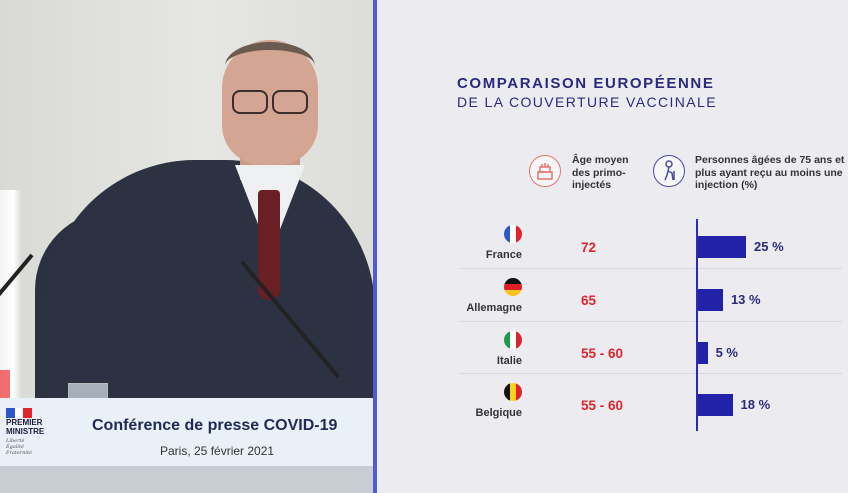  Describe the element at coordinates (513, 340) in the screenshot. I see `italie-flag-icon` at that location.